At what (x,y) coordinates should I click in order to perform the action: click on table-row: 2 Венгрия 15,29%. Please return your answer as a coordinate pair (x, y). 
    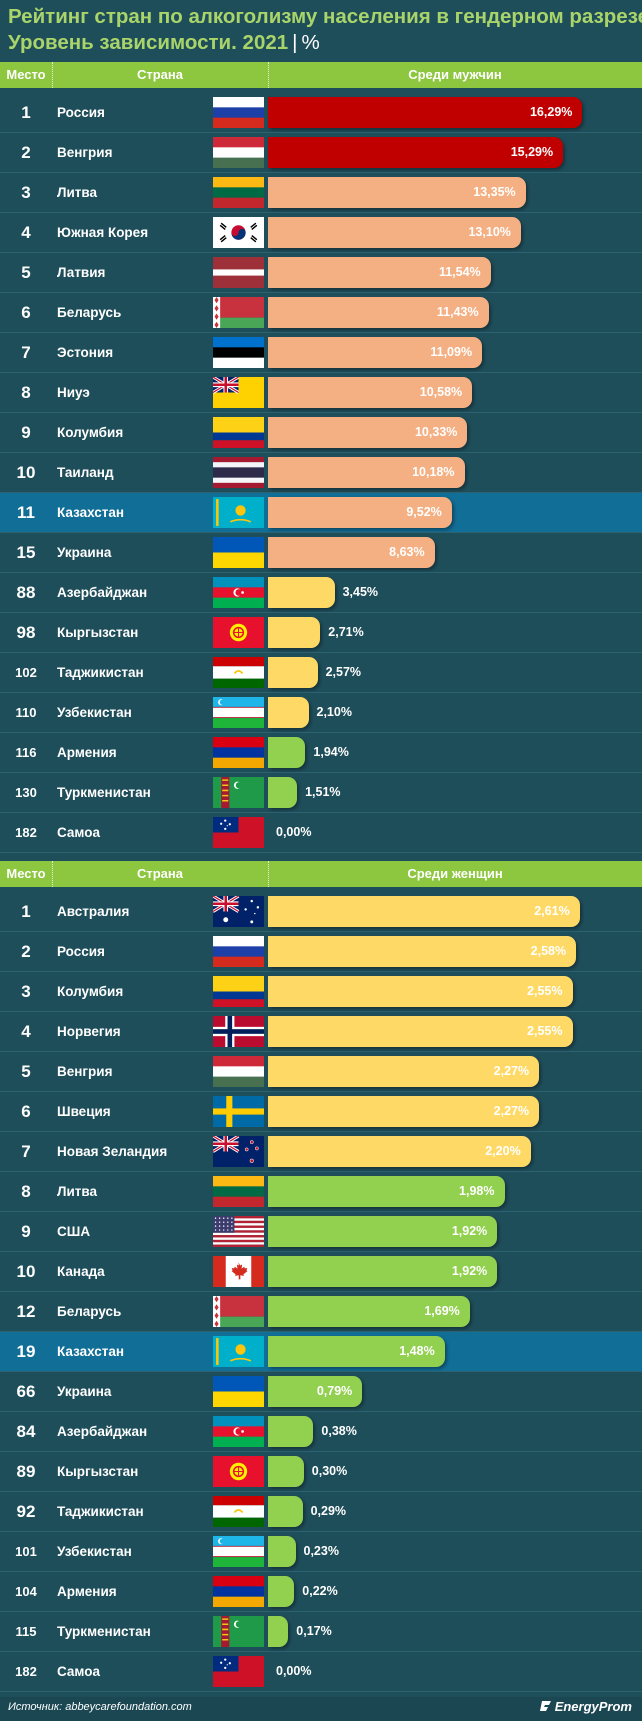
    Looking at the image, I should click on (321, 153).